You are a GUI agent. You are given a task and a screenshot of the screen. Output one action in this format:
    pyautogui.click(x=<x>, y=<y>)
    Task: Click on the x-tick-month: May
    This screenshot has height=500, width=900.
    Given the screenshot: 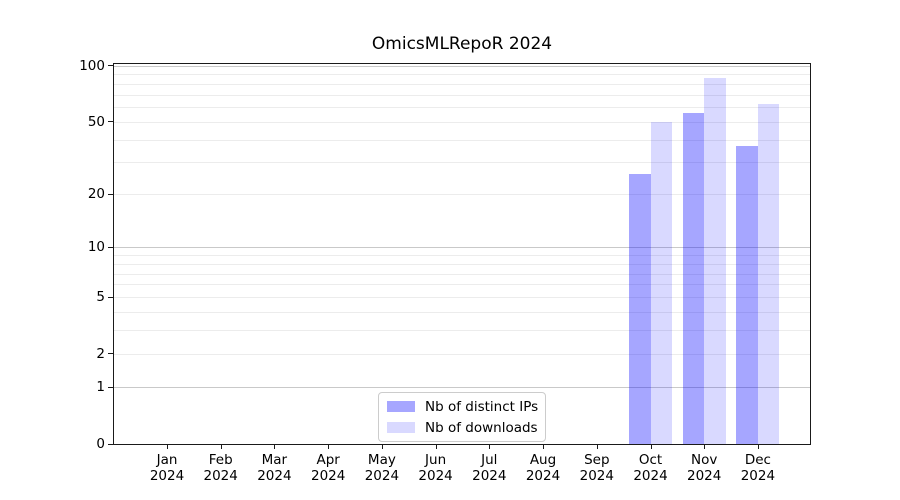 What is the action you would take?
    pyautogui.click(x=381, y=460)
    